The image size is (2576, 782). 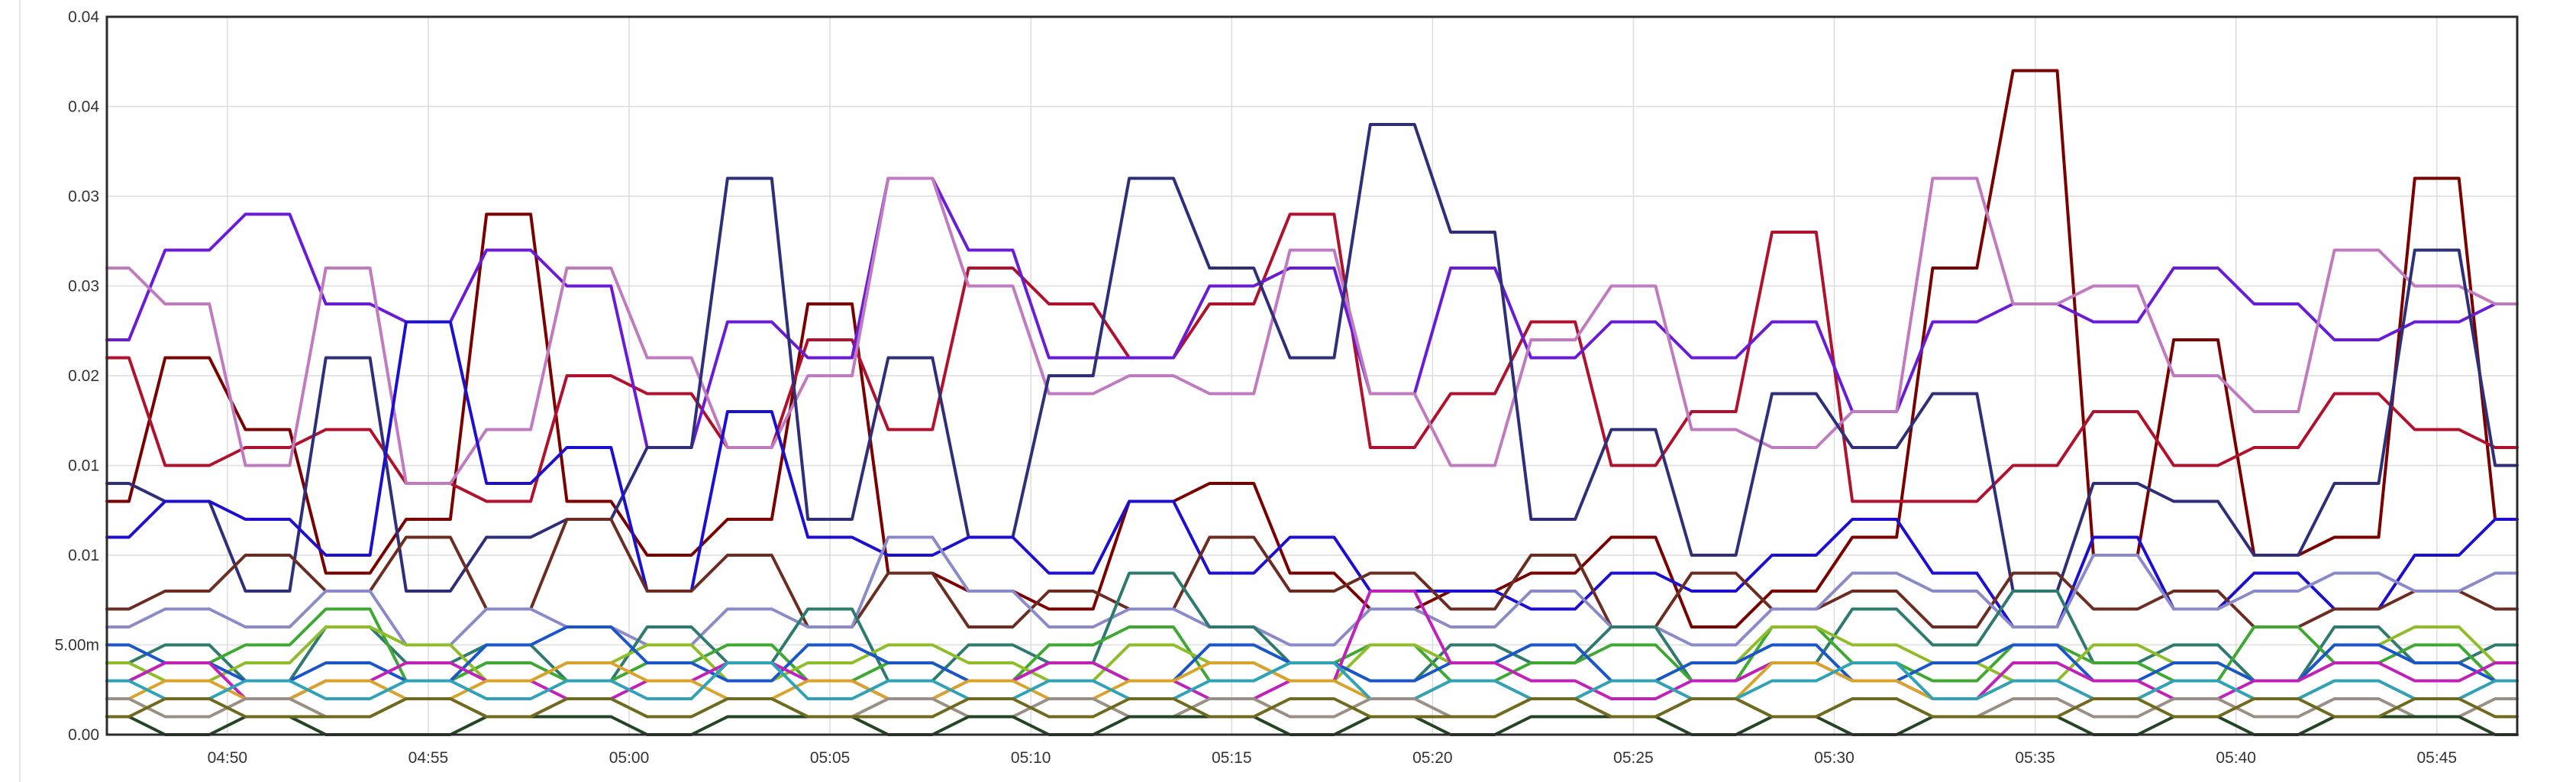 What do you see at coordinates (2035, 758) in the screenshot?
I see `x-tick-label: 05:35` at bounding box center [2035, 758].